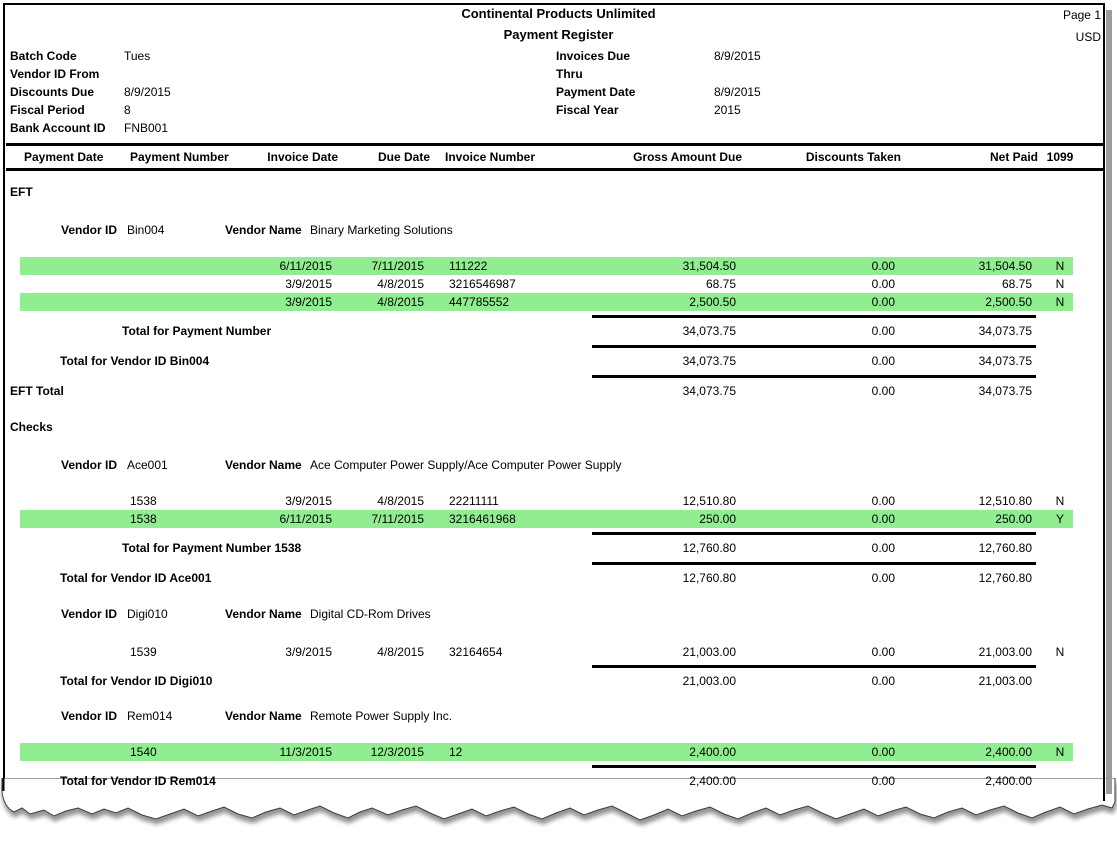 The width and height of the screenshot is (1117, 854). I want to click on vendor-name-value: Digital CD-Rom Drives, so click(370, 614).